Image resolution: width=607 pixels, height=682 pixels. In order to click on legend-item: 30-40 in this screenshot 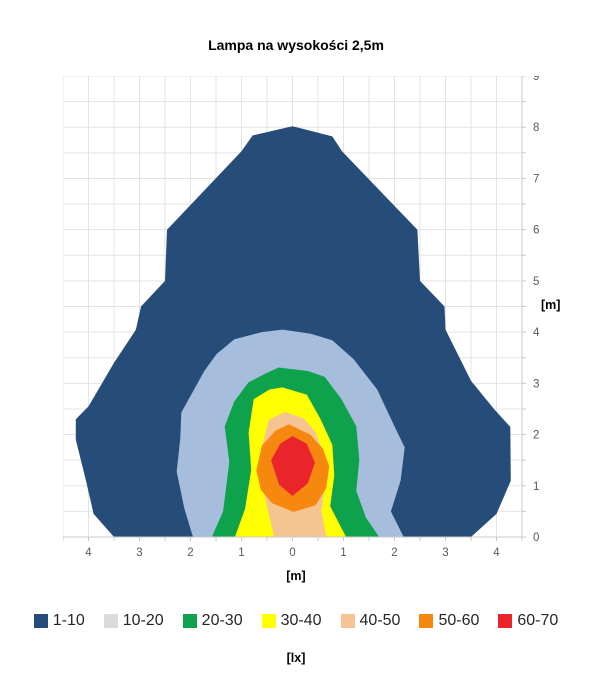, I will do `click(291, 621)`.